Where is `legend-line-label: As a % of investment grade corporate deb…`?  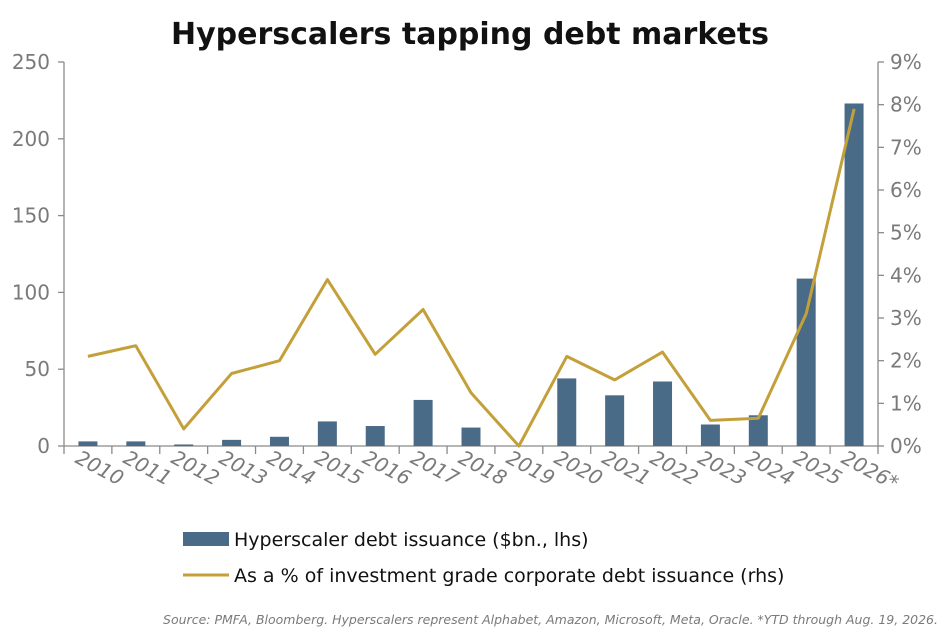
legend-line-label: As a % of investment grade corporate deb… is located at coordinates (509, 576).